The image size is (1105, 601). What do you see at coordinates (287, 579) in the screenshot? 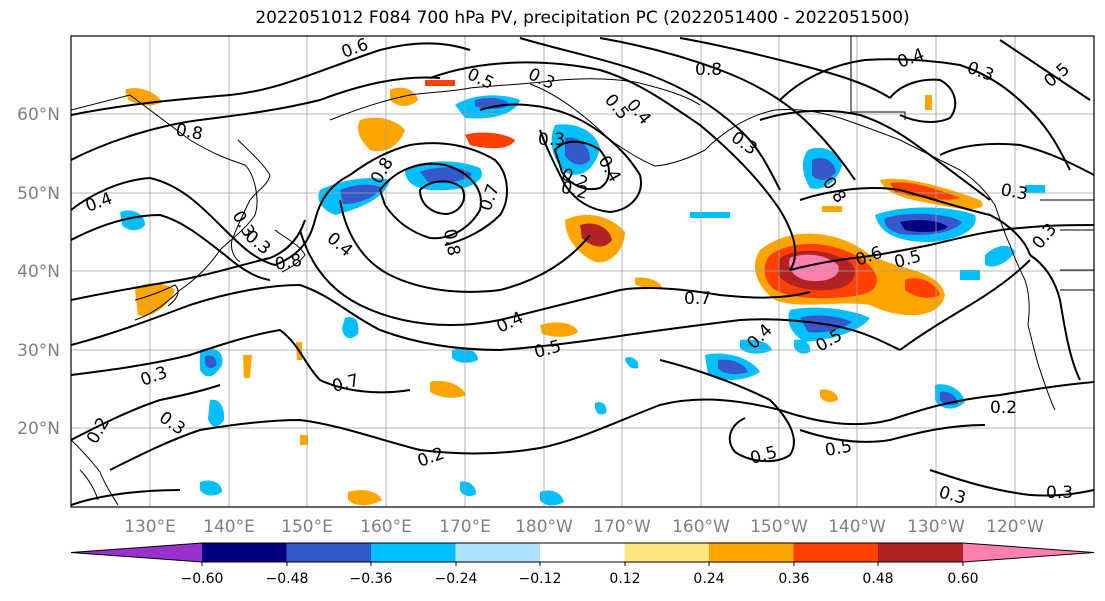
I see `colorbar-tick-label: −0.48` at bounding box center [287, 579].